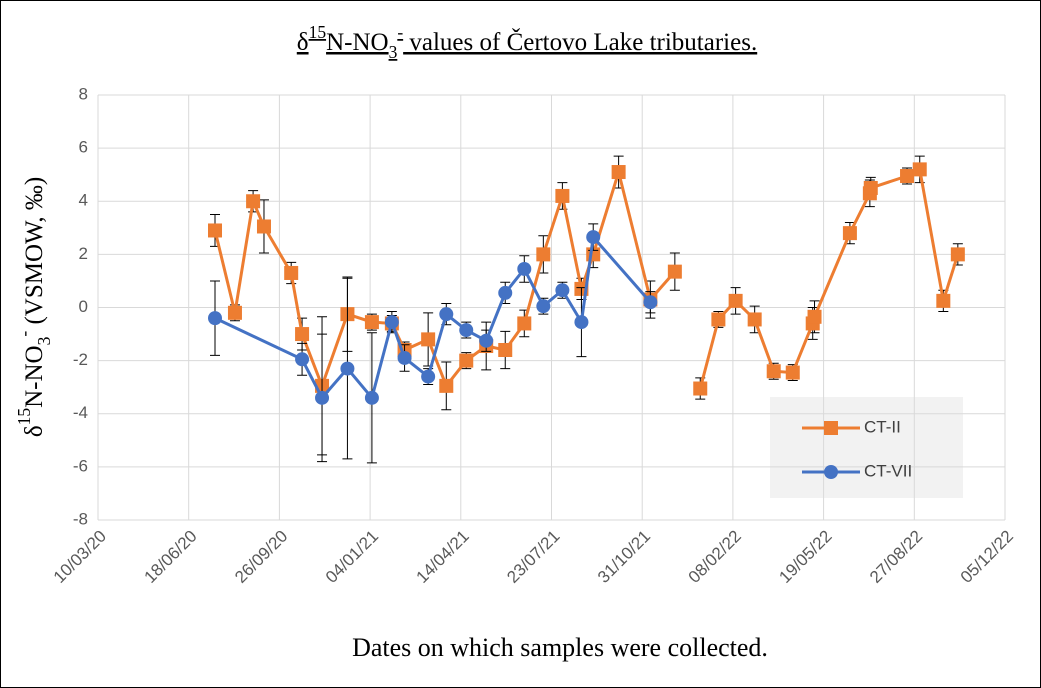 The image size is (1041, 688). What do you see at coordinates (83, 93) in the screenshot?
I see `y-tick-label: 8` at bounding box center [83, 93].